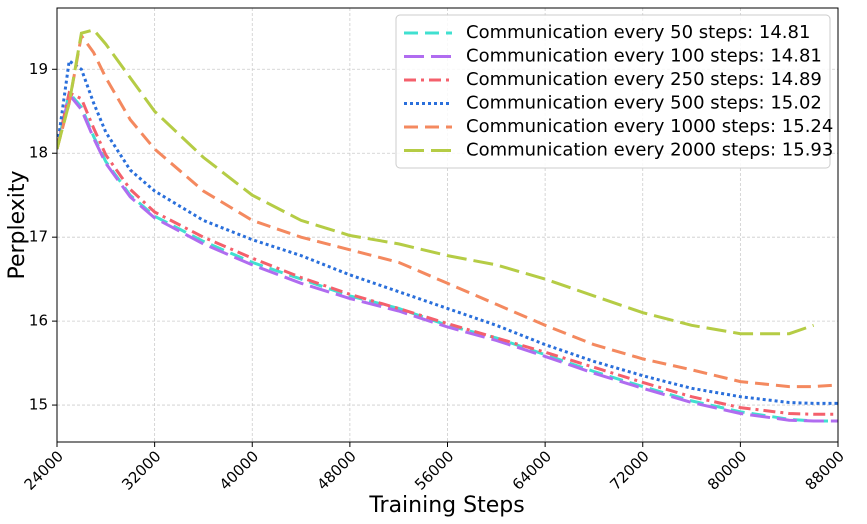 This screenshot has height=524, width=867. I want to click on legend-label: Communication every 2000 steps: 15.93, so click(649, 150).